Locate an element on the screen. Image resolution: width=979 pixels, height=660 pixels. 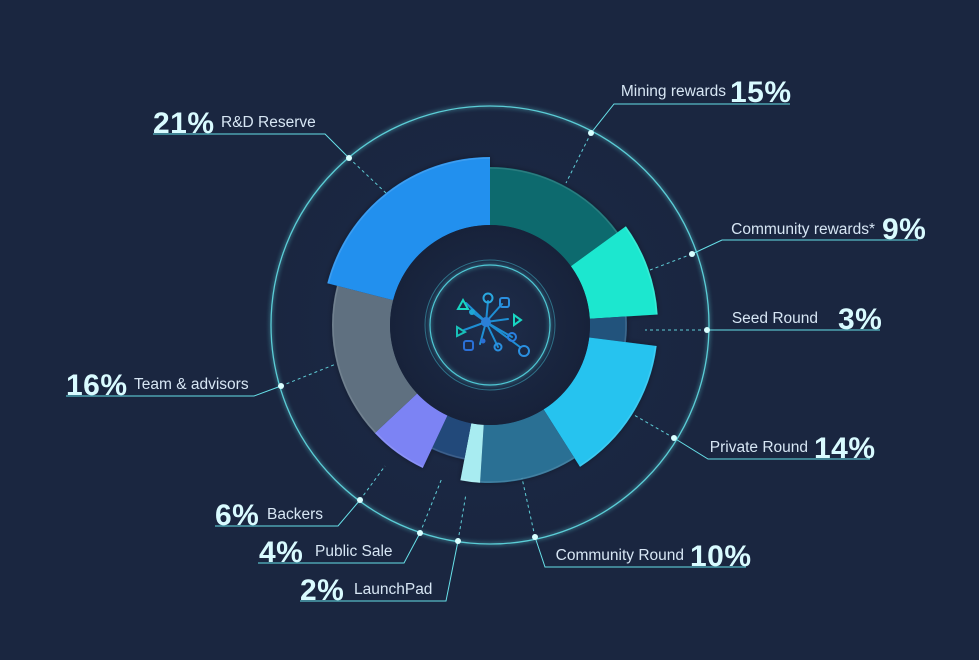
label-private-round: Private Round is located at coordinates (759, 447).